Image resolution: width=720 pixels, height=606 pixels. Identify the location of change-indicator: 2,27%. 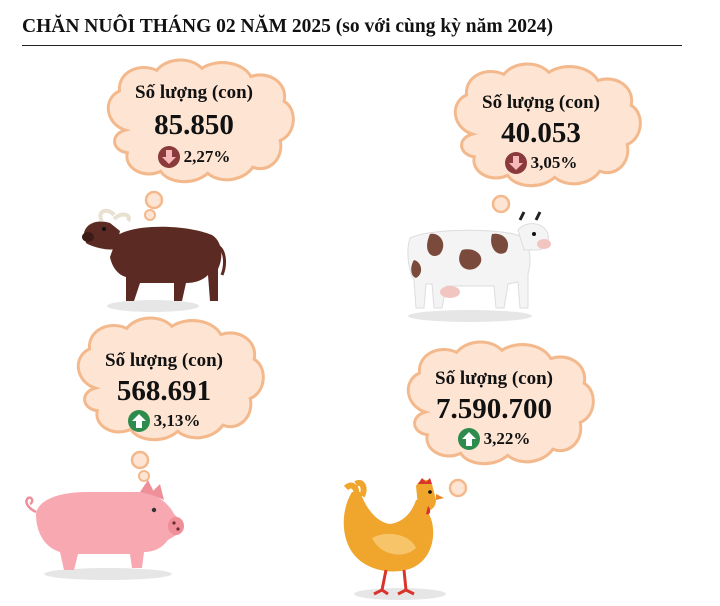
(194, 157).